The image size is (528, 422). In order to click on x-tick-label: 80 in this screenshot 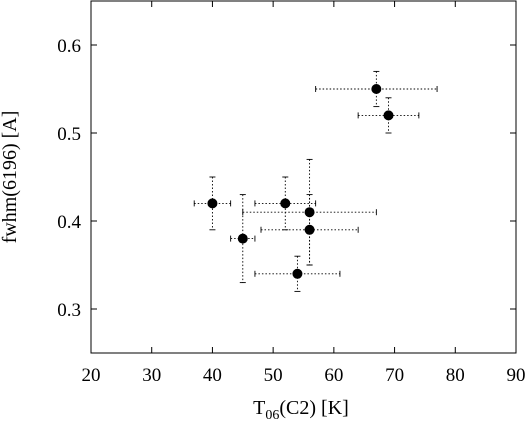, I will do `click(455, 375)`.